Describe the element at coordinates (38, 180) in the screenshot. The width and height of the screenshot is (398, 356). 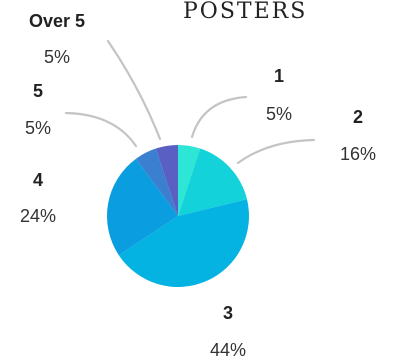
I see `category-label-4: 4` at that location.